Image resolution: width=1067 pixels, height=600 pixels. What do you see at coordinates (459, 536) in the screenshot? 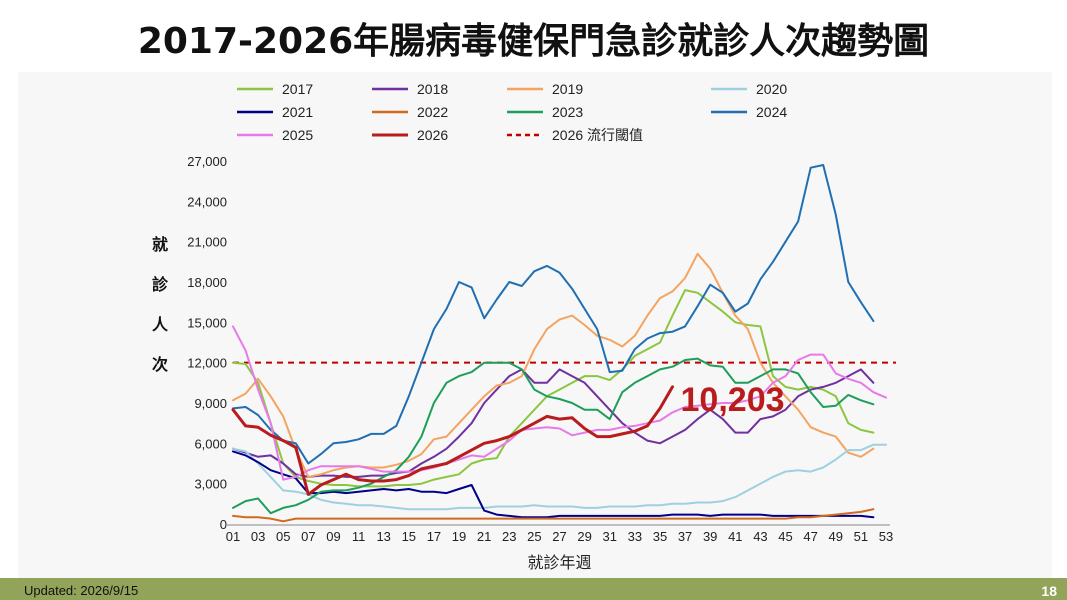
I see `x-tick-label: 19` at bounding box center [459, 536].